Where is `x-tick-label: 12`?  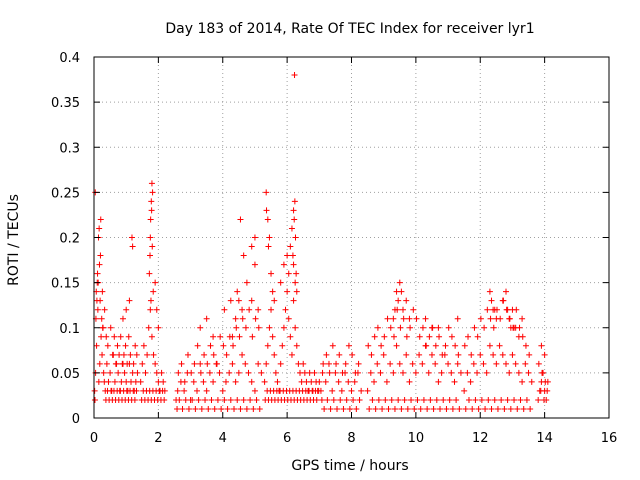 x-tick-label: 12 is located at coordinates (480, 438).